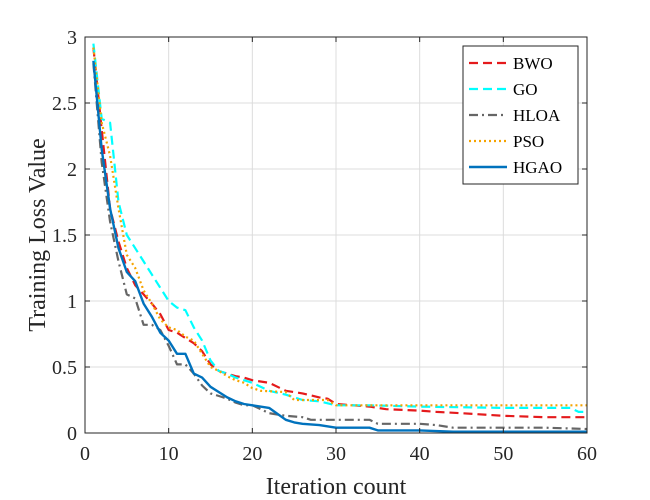 The image size is (650, 500). Describe the element at coordinates (72, 434) in the screenshot. I see `y-tick-label: 0` at that location.